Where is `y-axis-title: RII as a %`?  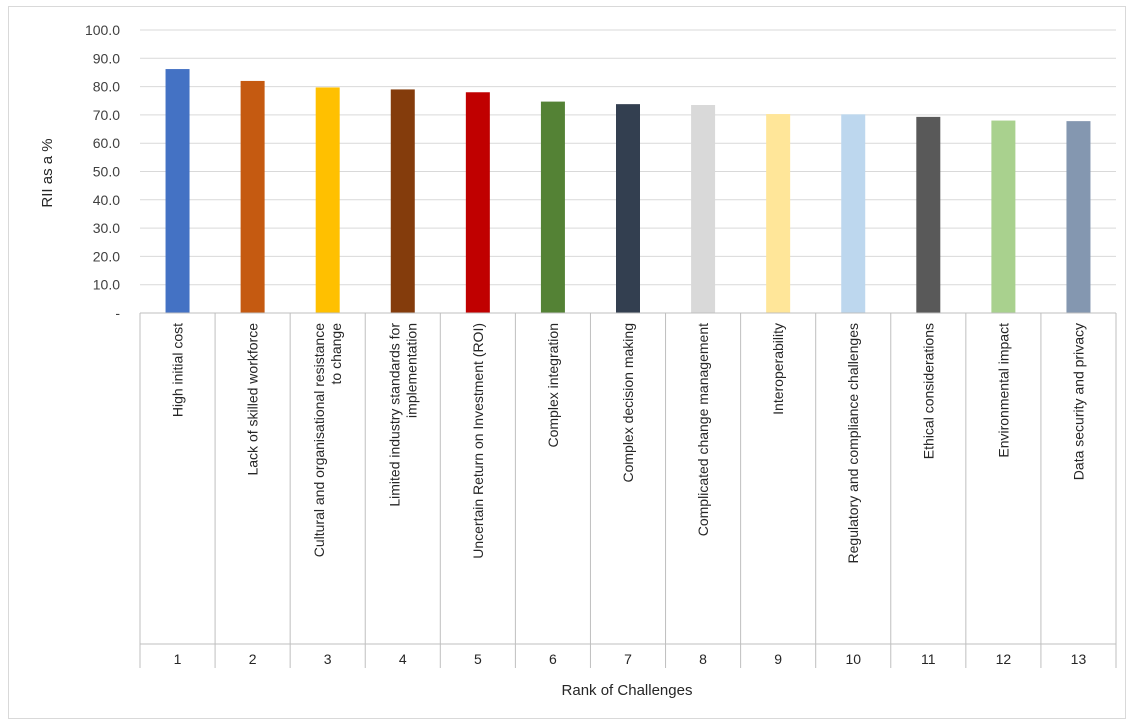 y-axis-title: RII as a % is located at coordinates (47, 172).